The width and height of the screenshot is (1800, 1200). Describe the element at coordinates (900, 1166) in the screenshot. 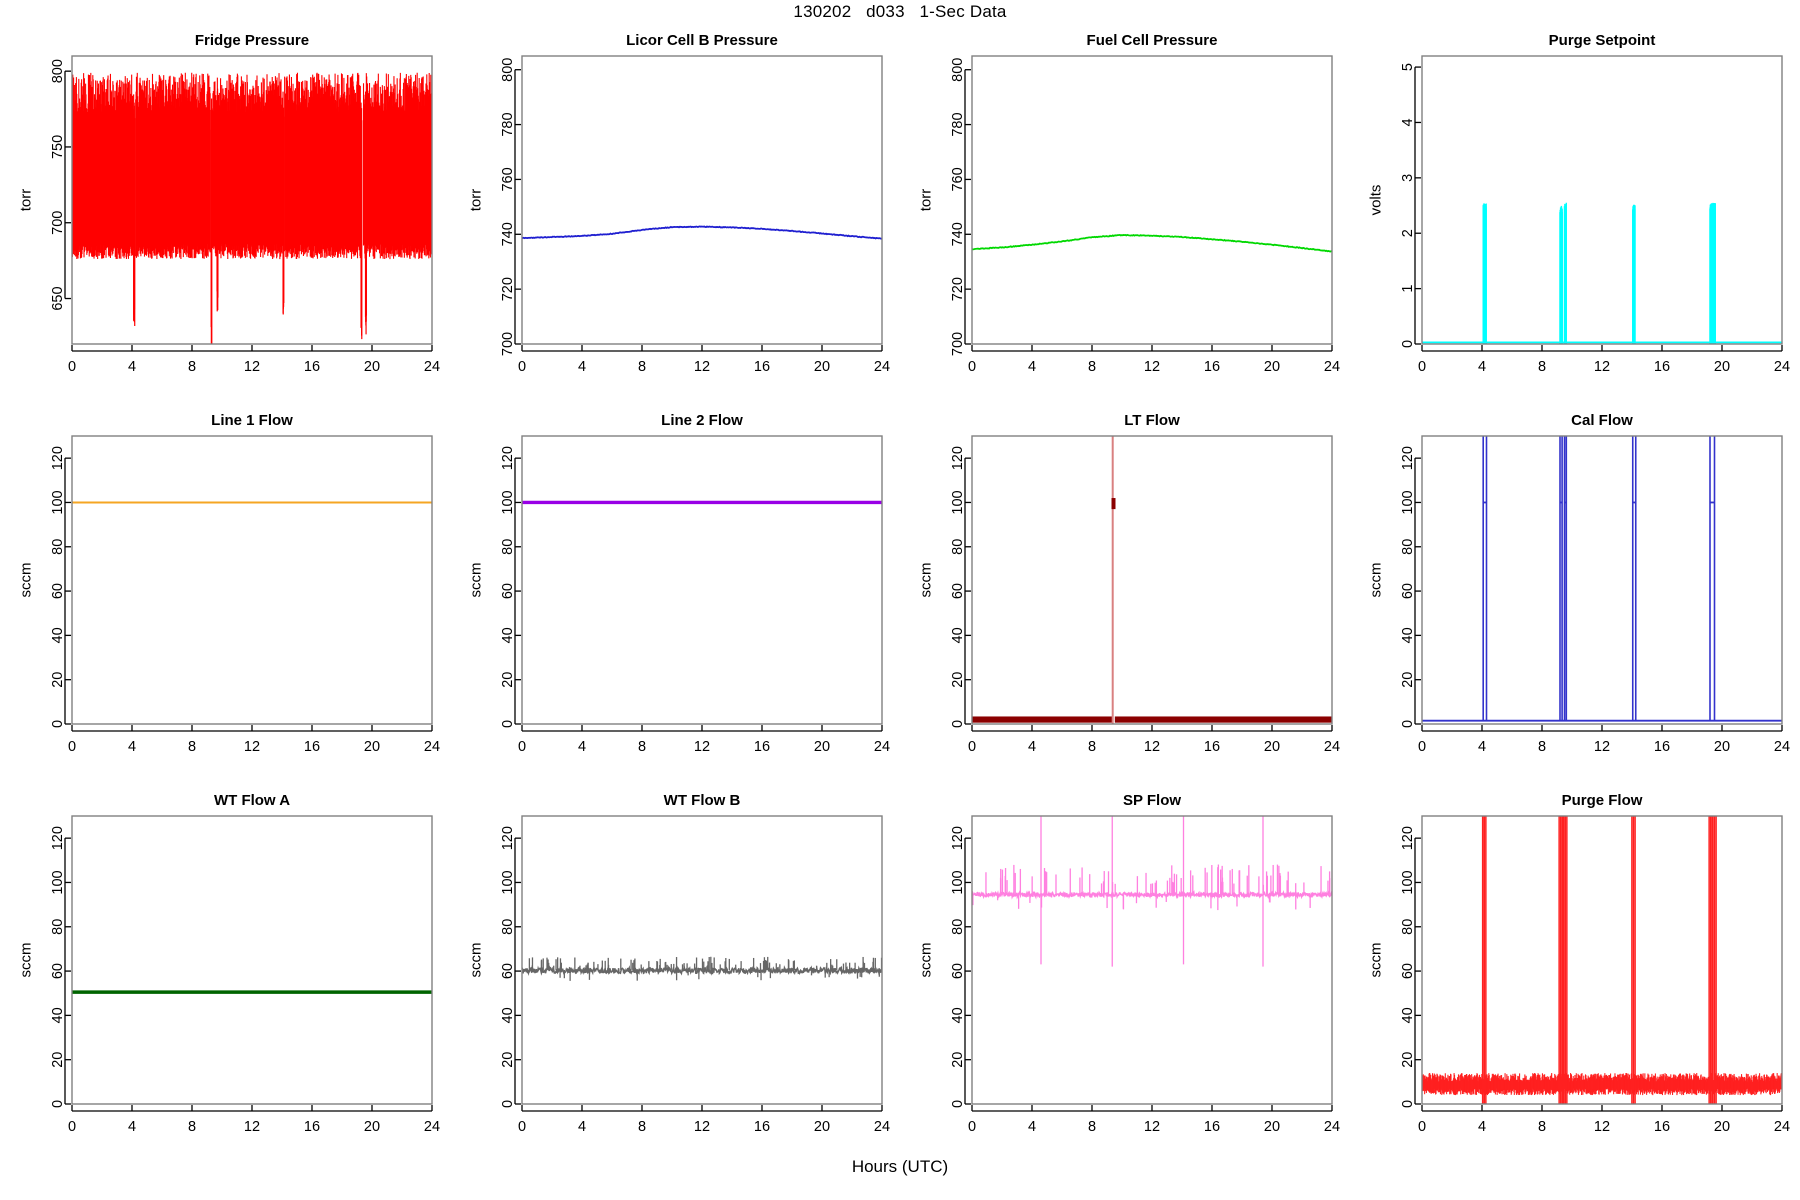

I see `figure-x-axis-label: Hours (UTC)` at that location.